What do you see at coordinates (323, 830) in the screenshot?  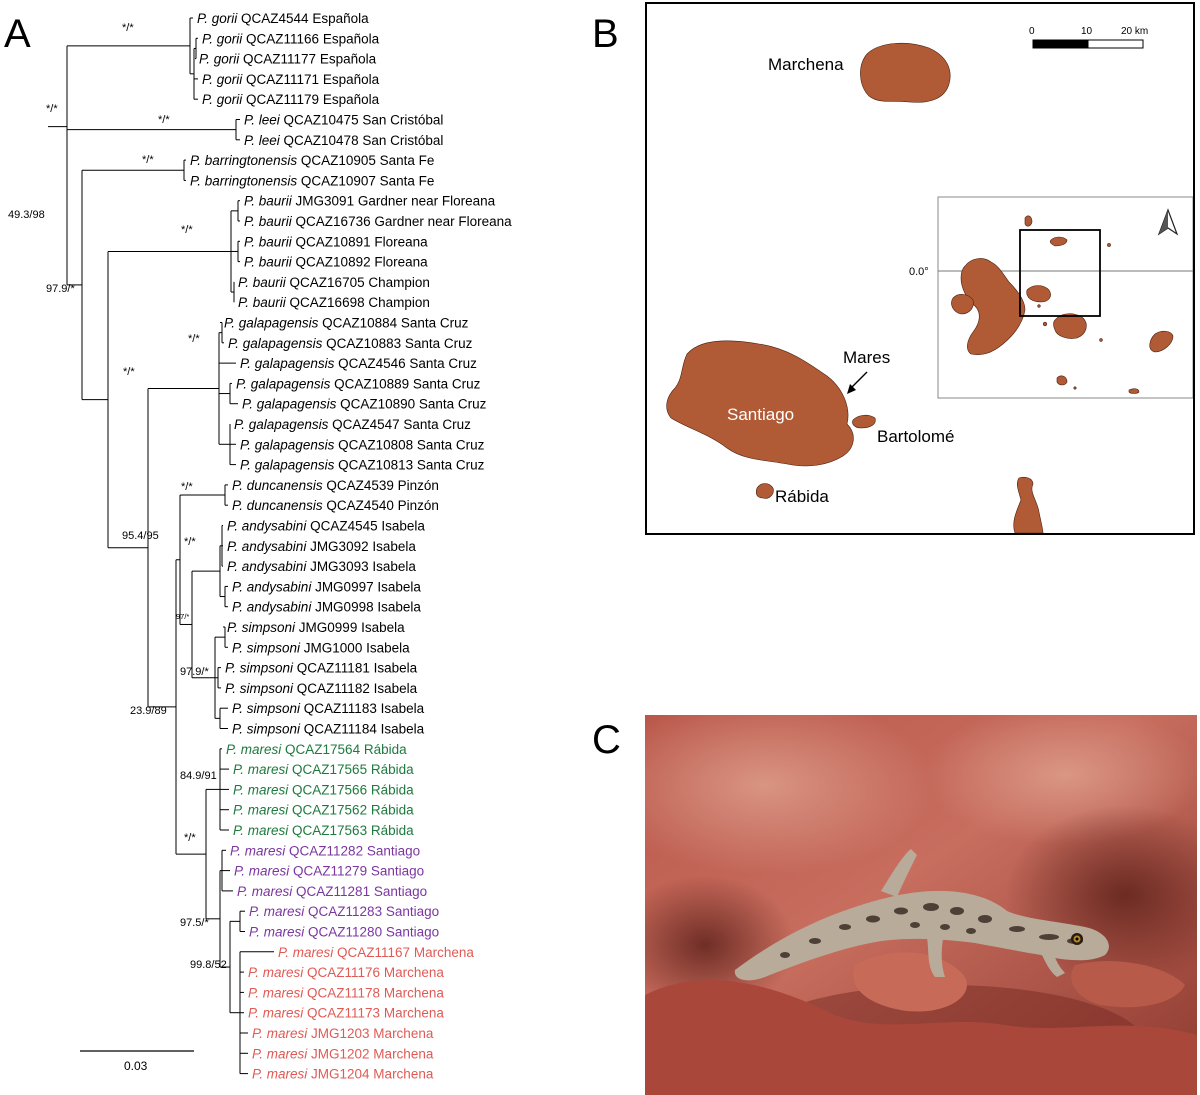 I see `tree-tip-label: P. maresi QCAZ17563 Rábida` at bounding box center [323, 830].